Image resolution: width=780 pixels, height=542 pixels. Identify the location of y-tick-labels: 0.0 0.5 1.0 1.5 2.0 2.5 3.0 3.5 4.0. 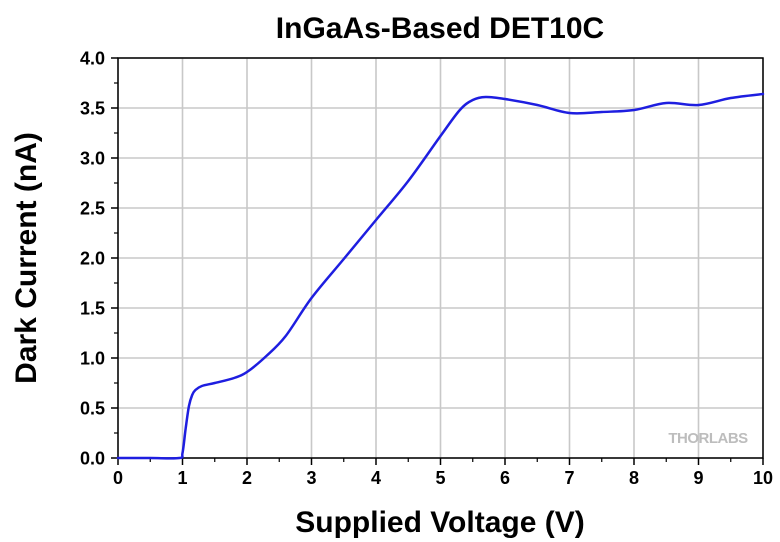
(92, 259).